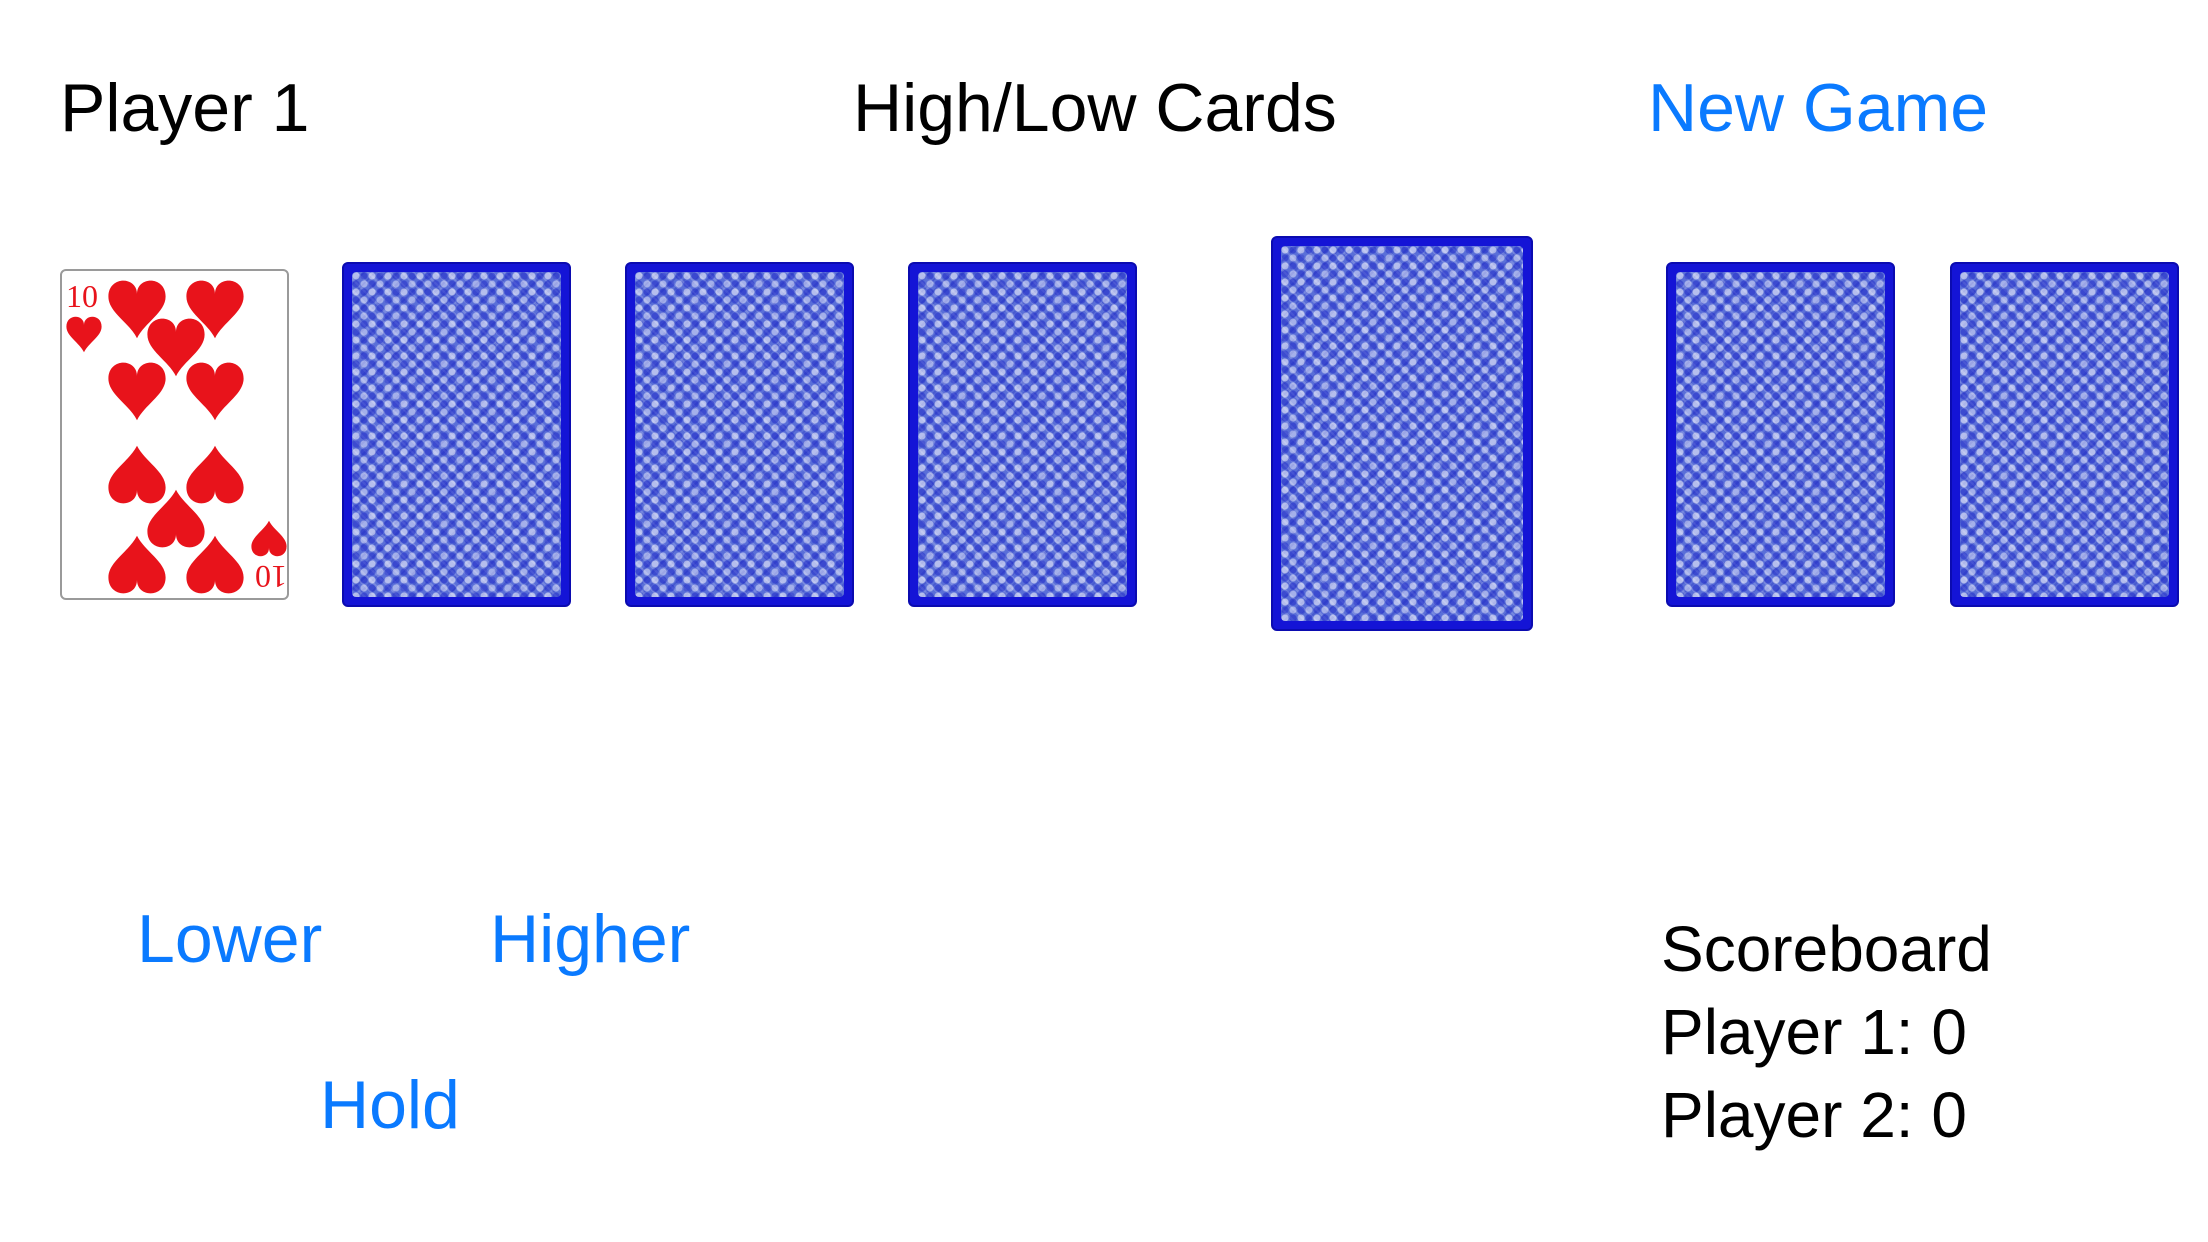  I want to click on rank-bottom-label: 10, so click(271, 577).